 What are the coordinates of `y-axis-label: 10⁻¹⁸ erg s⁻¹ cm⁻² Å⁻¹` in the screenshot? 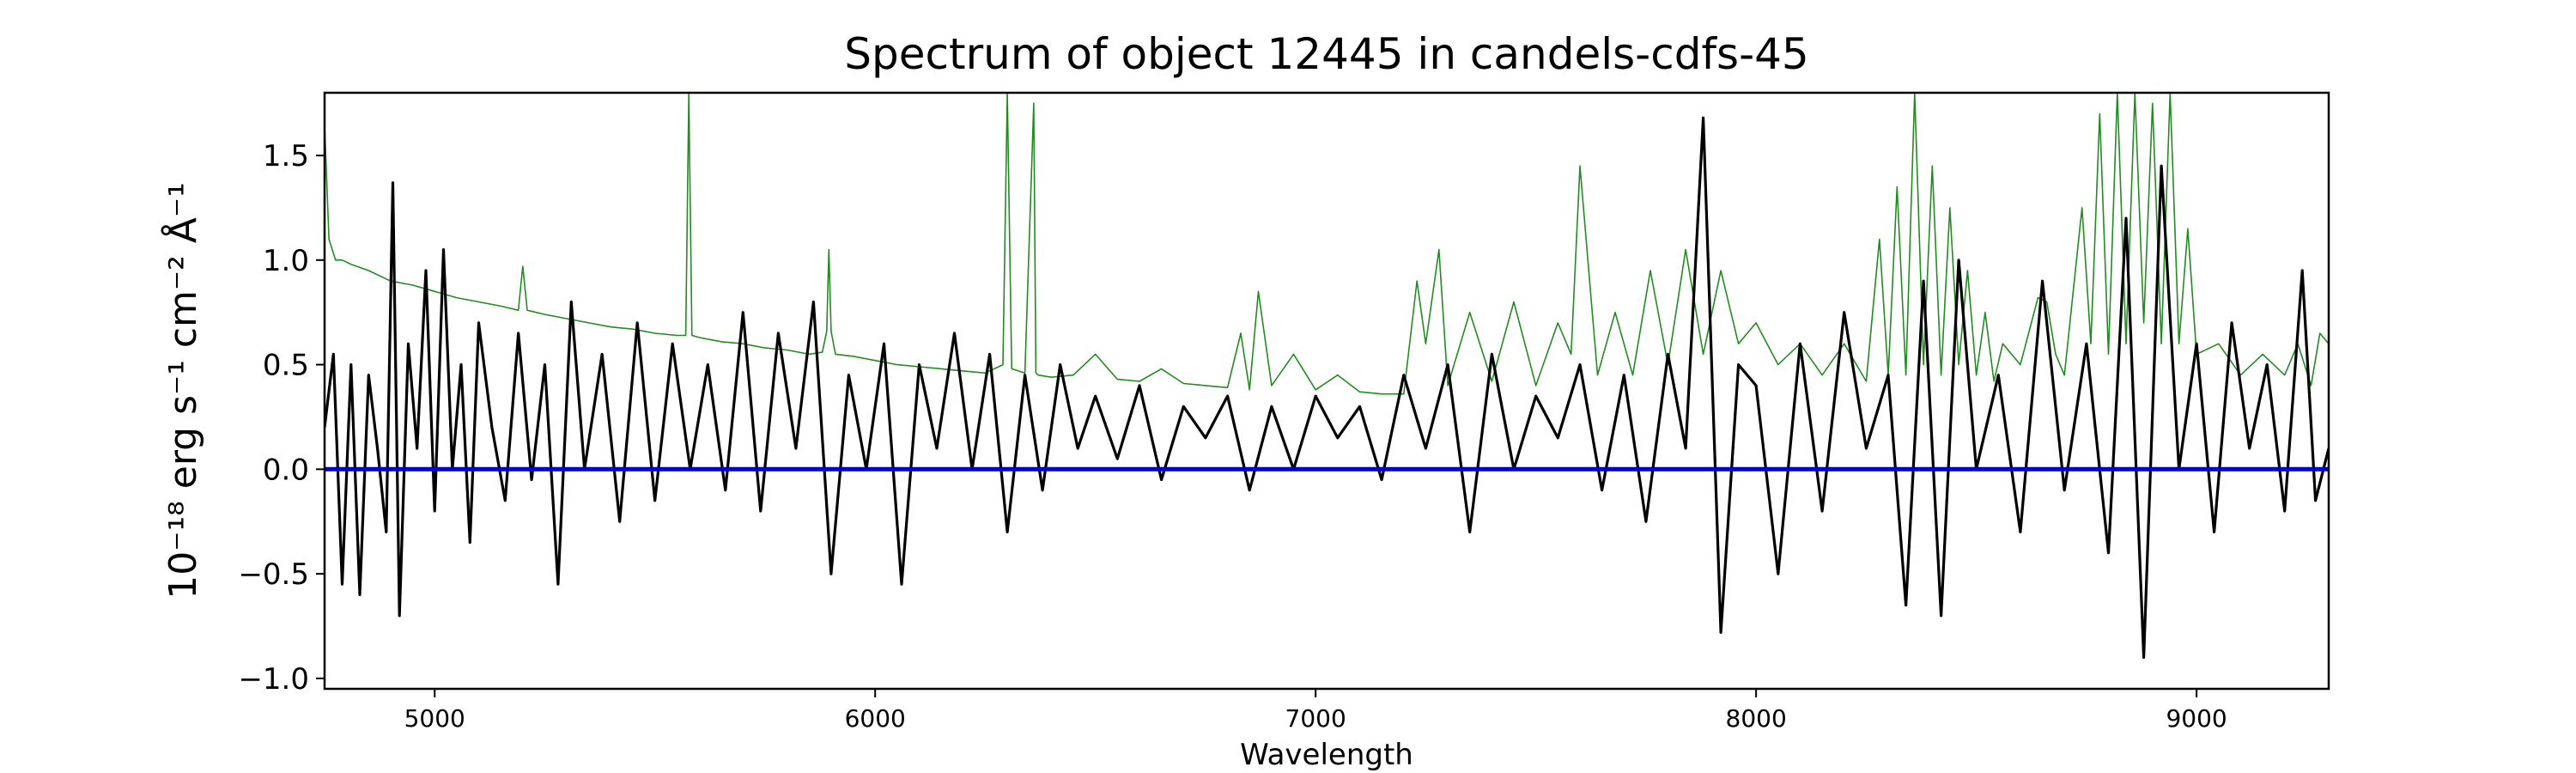 It's located at (182, 390).